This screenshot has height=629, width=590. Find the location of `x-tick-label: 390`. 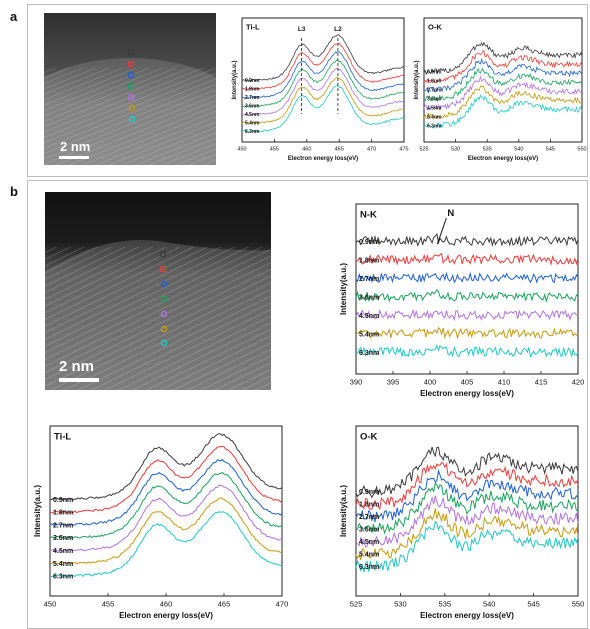

x-tick-label: 390 is located at coordinates (356, 382).